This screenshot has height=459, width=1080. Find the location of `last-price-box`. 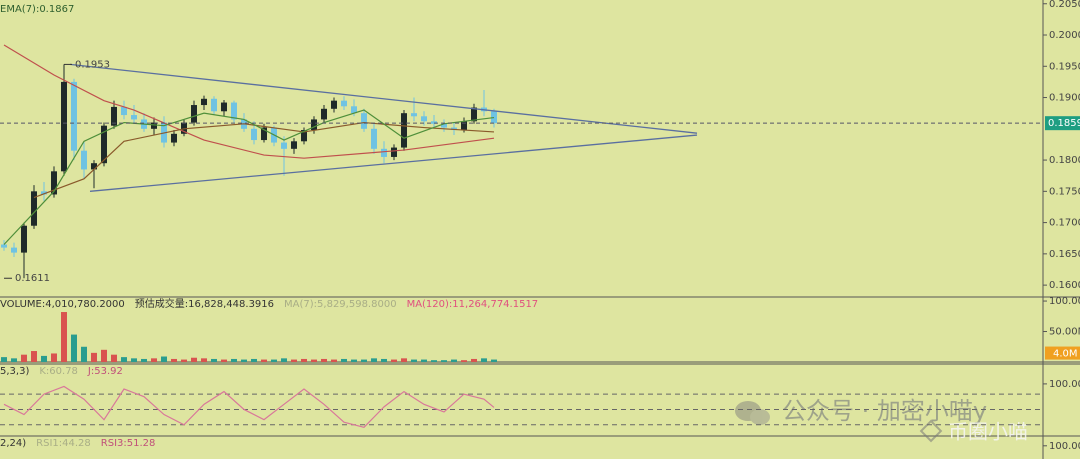

last-price-box is located at coordinates (1062, 123).